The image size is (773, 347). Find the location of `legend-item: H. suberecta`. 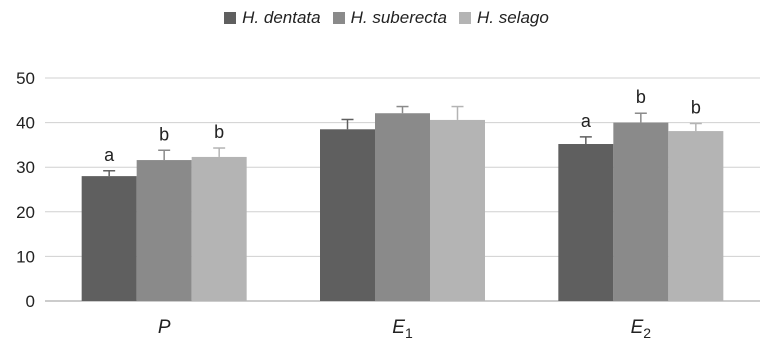

legend-item: H. suberecta is located at coordinates (389, 18).